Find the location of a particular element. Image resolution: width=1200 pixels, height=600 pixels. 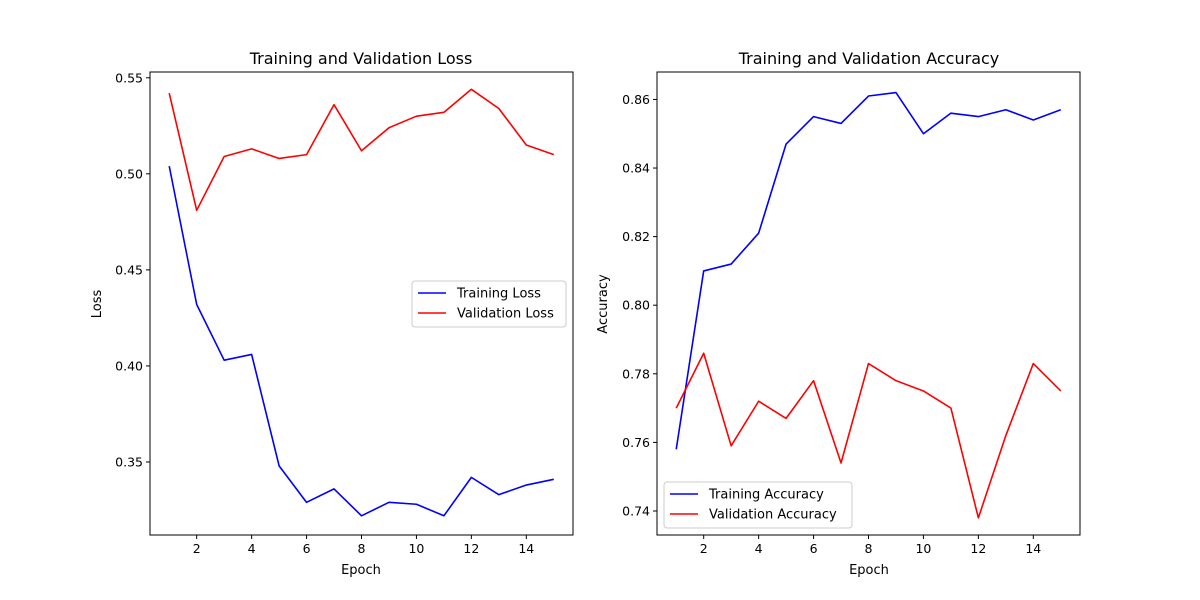

accuracy-y-tick-label: 0.78 is located at coordinates (636, 373).